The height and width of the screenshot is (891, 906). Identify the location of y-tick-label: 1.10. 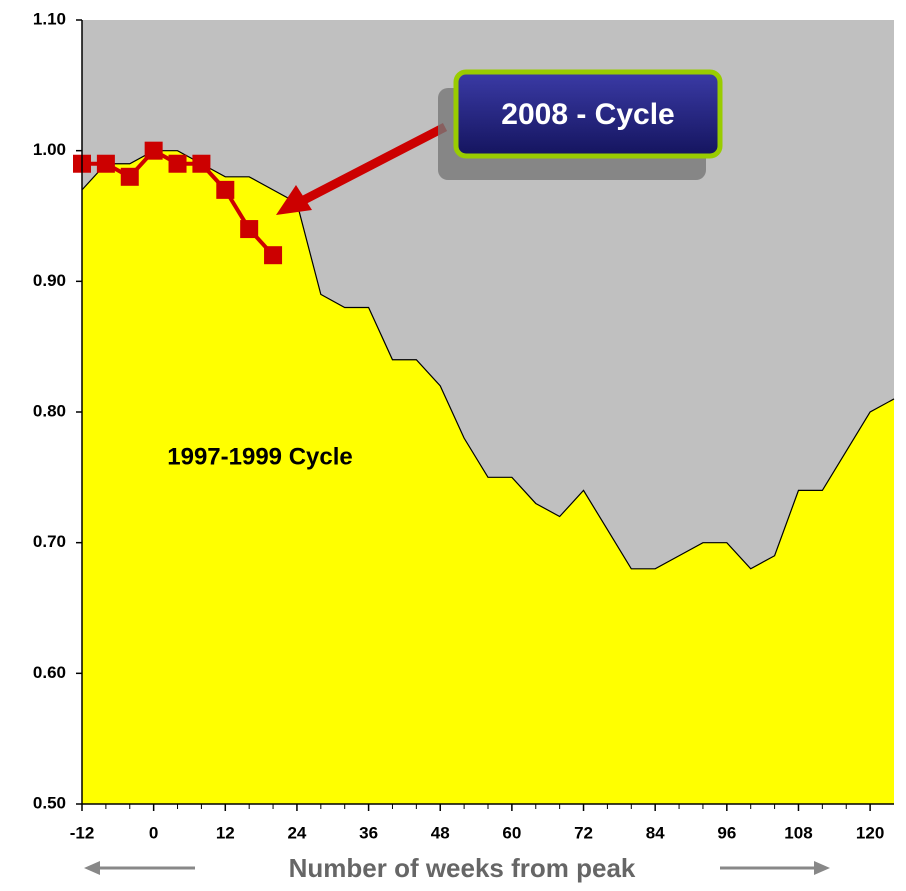
(49, 18).